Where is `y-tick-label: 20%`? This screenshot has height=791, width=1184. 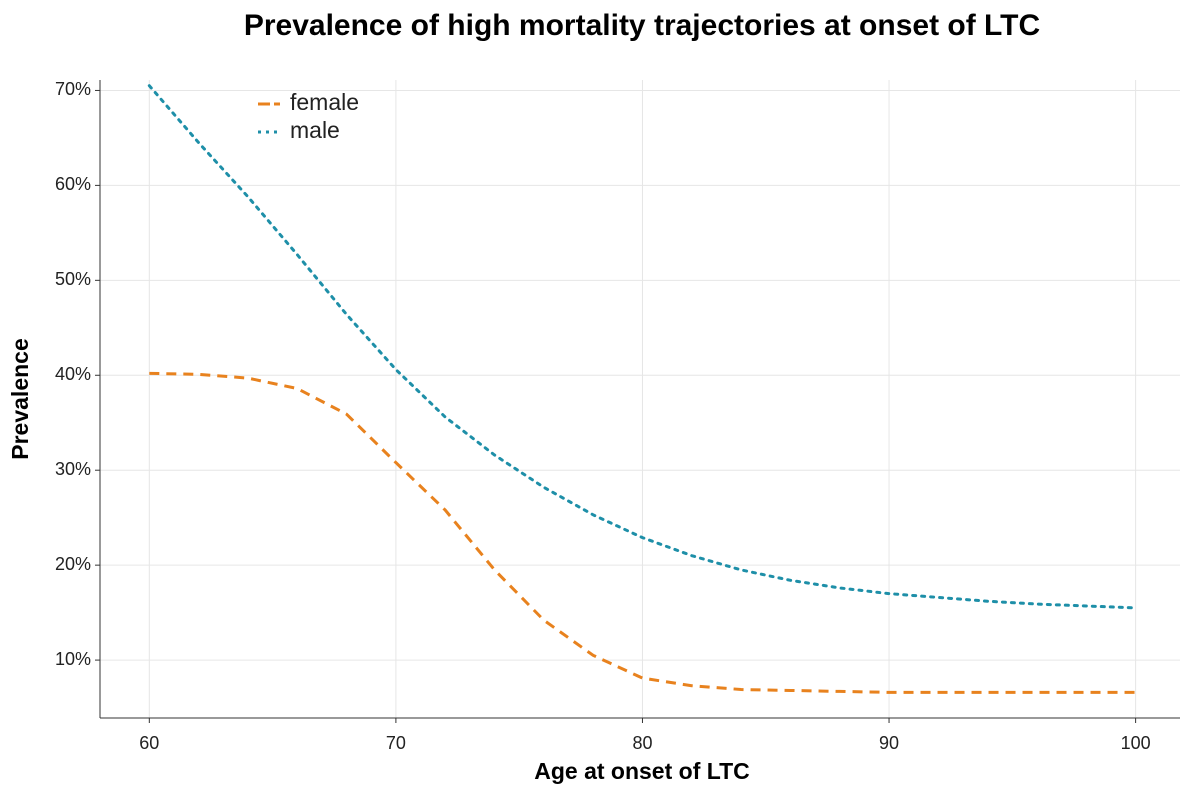
y-tick-label: 20% is located at coordinates (73, 564).